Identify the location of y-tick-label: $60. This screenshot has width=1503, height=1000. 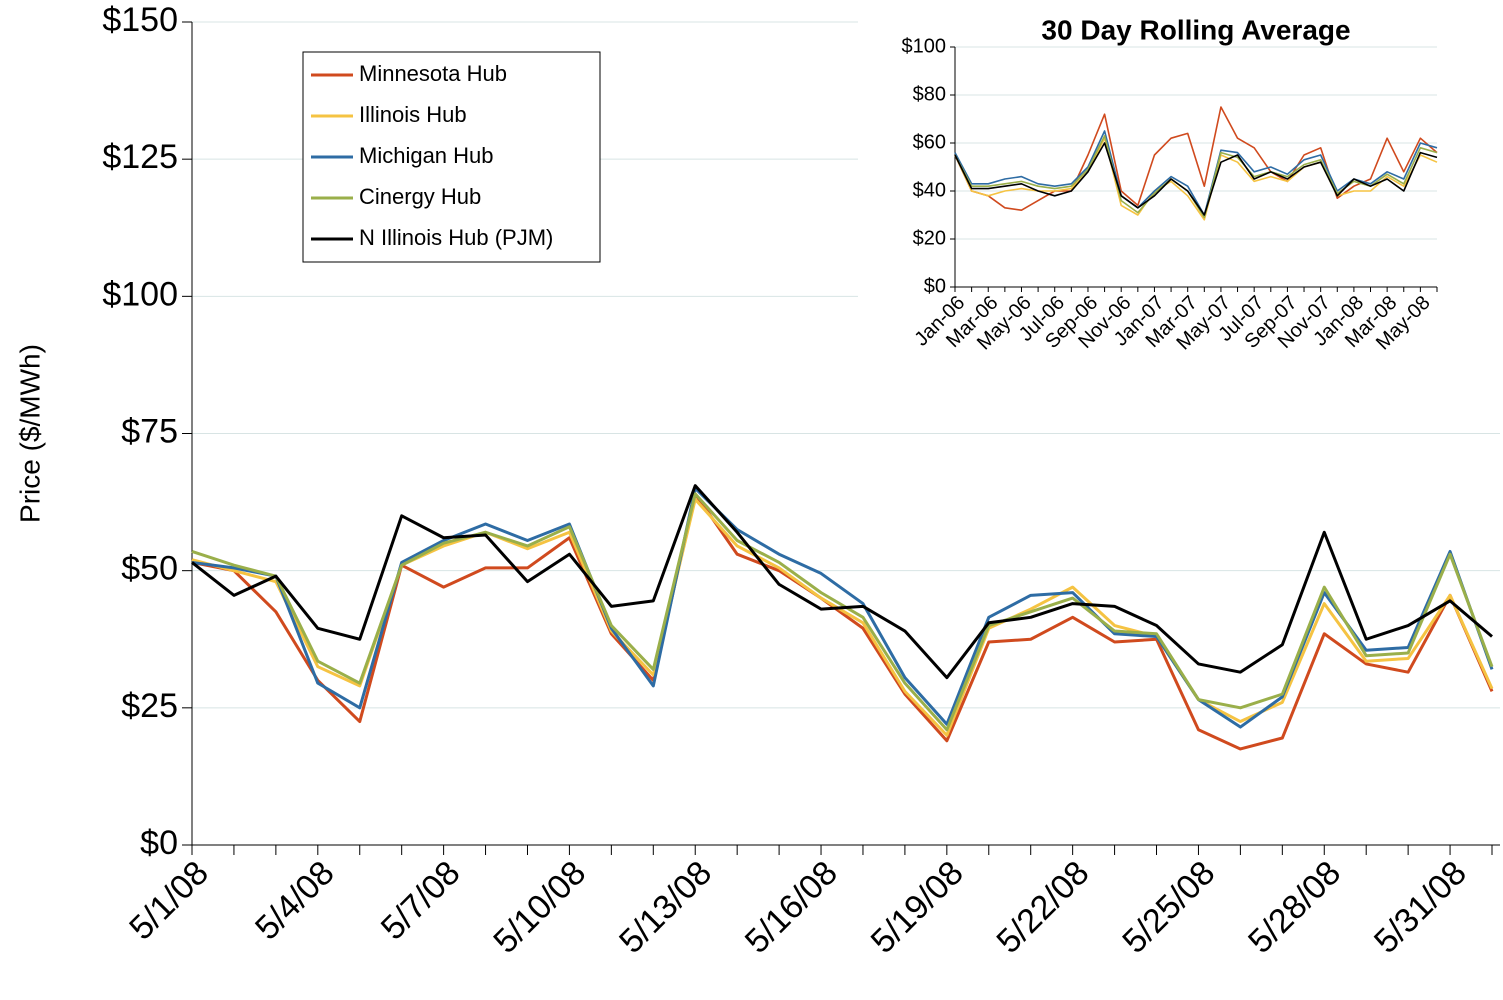
(929, 142).